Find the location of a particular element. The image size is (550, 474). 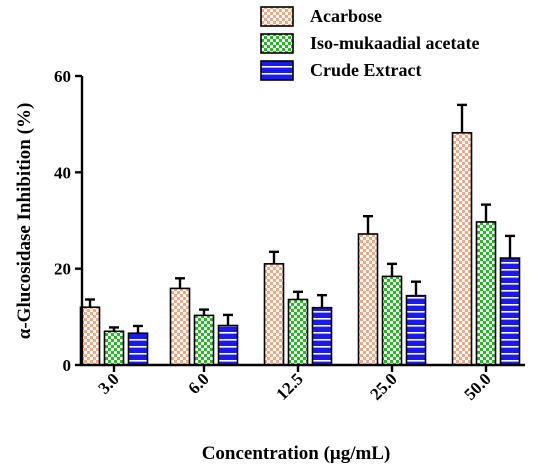

x-tick-label: 3.0 is located at coordinates (108, 383).